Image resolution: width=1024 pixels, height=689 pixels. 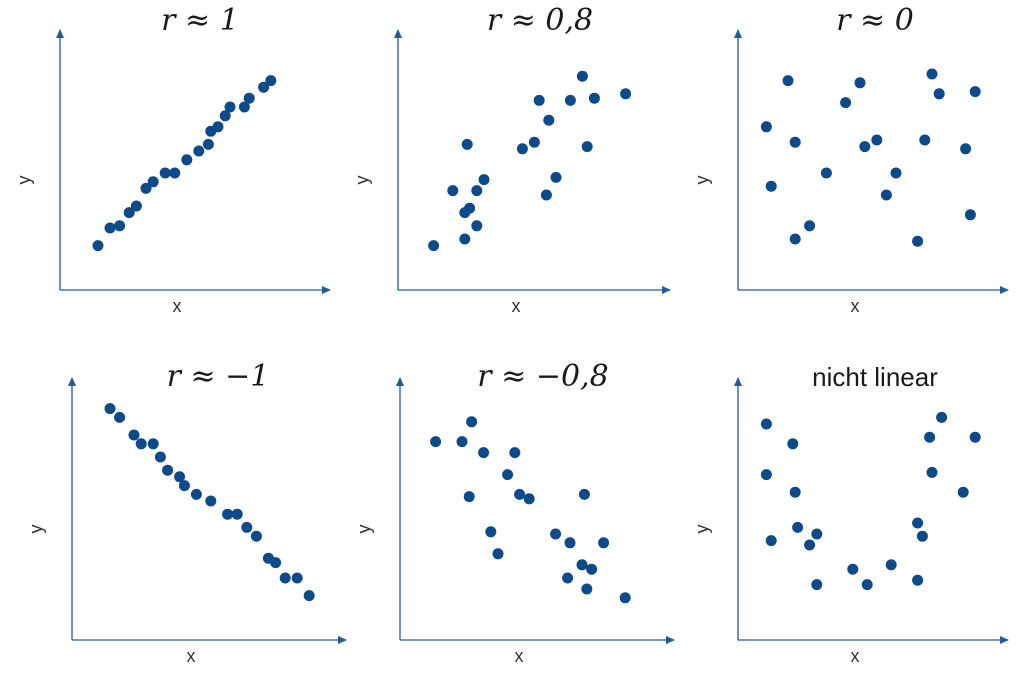 I want to click on scatter-panel-6: nicht linear x y, so click(x=850, y=514).